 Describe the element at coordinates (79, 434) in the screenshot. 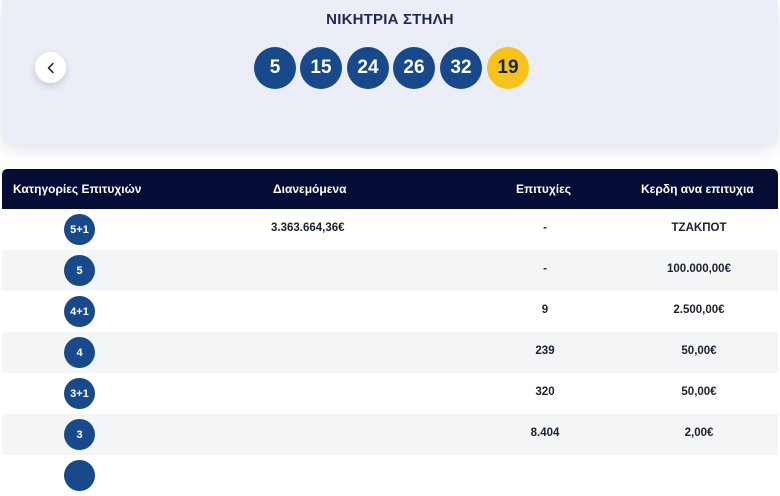

I see `category-badge: 3` at that location.